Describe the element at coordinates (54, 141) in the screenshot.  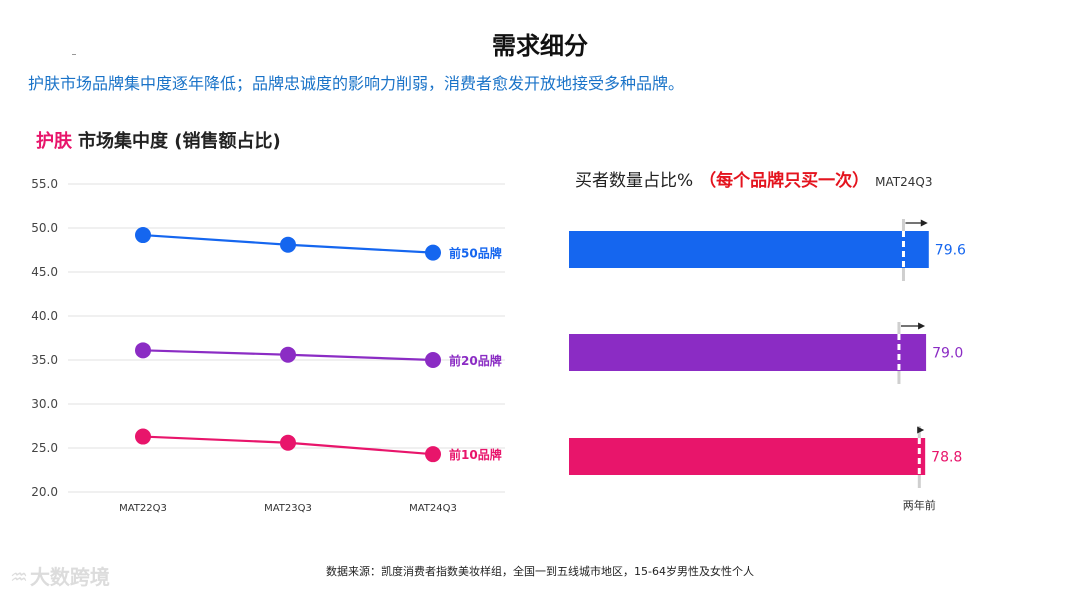
I see `line-chart-title-highlight: 护肤` at that location.